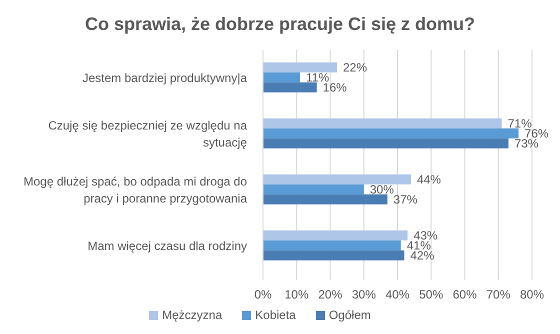 This screenshot has width=560, height=334. Describe the element at coordinates (136, 190) in the screenshot. I see `y-tick-label: Mogę dłużej spać, bo odpada mi droga do pracy i poranne przygotowania` at that location.